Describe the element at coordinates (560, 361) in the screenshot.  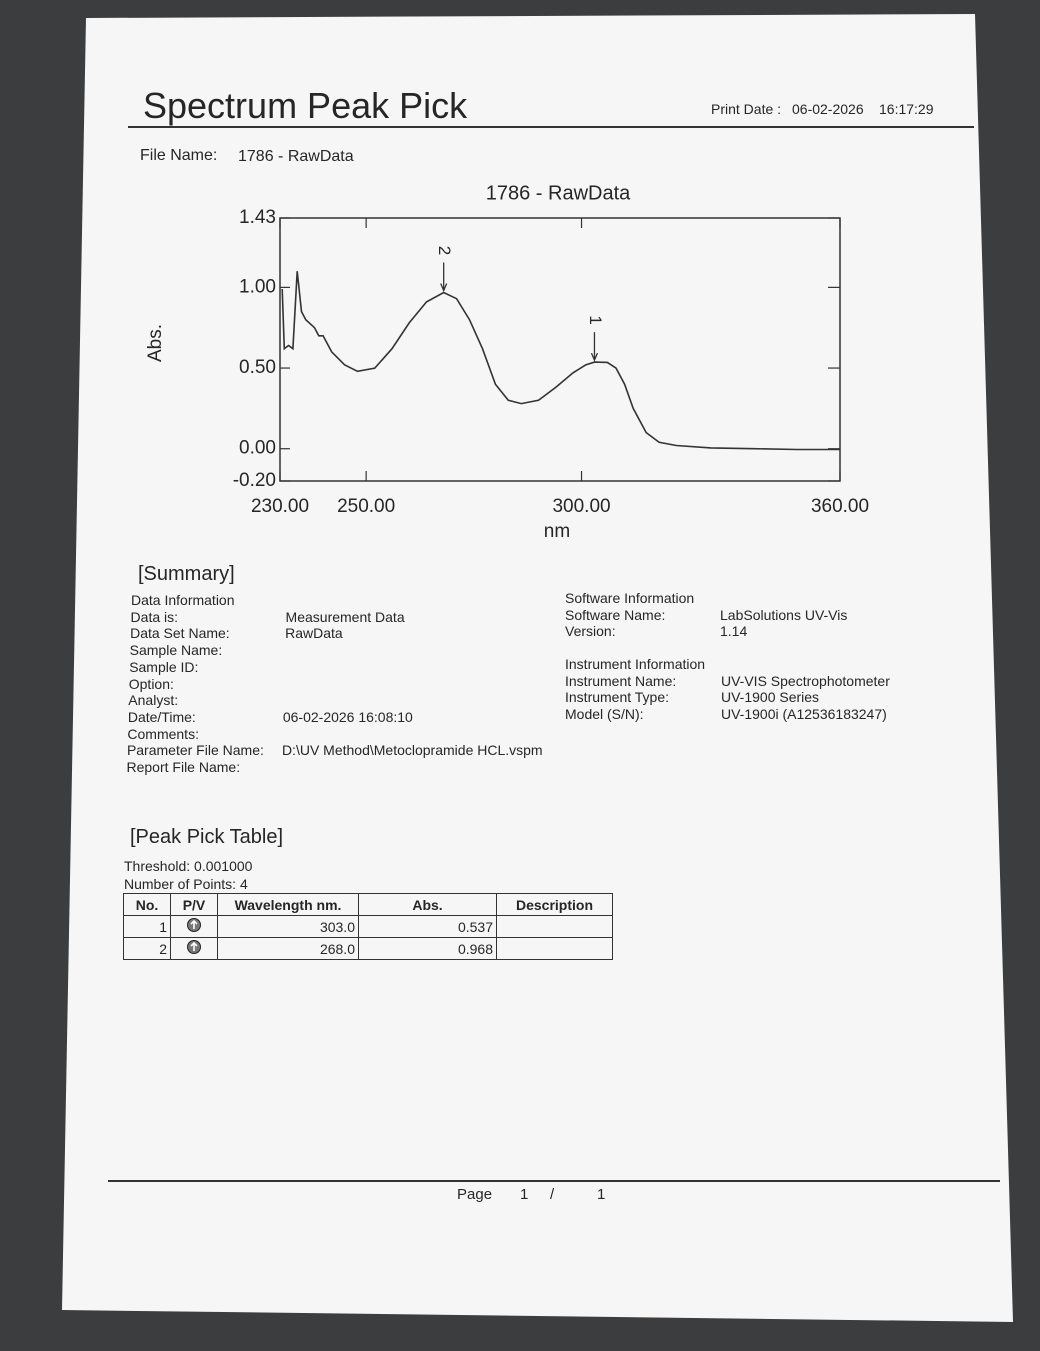
I see `spectrum-line` at that location.